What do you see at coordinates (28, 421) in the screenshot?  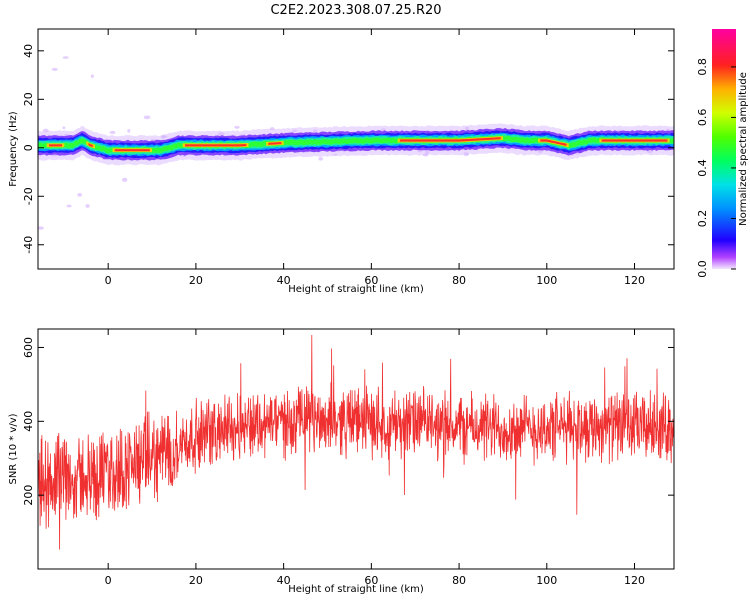 I see `snr-y-tick-label: 400` at bounding box center [28, 421].